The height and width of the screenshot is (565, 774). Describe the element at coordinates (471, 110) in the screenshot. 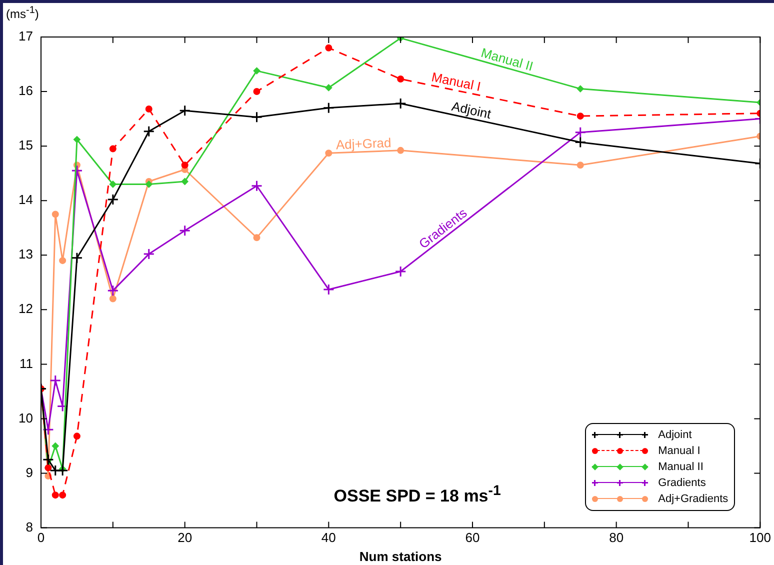

I see `annotation: Adjoint` at that location.